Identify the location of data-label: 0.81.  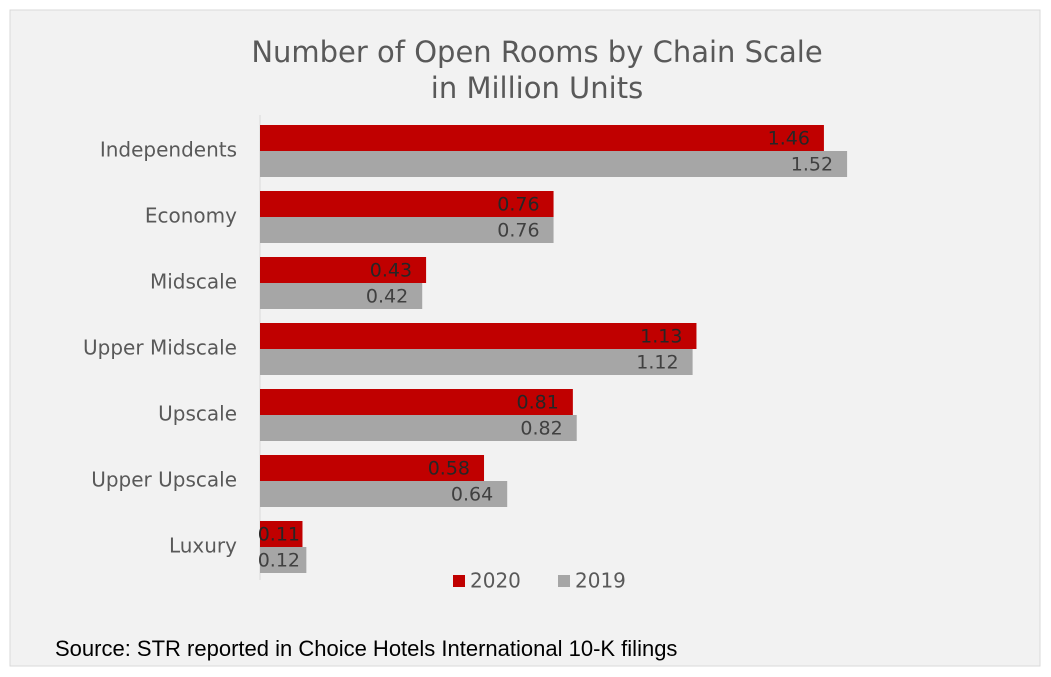
(538, 403).